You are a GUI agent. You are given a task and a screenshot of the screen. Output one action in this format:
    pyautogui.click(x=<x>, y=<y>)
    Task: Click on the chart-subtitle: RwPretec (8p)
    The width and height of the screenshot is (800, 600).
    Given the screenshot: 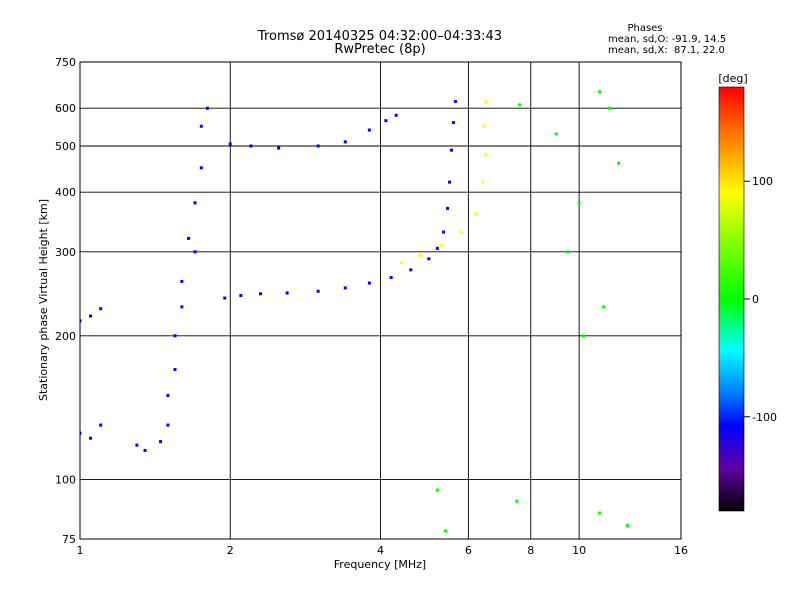 What is the action you would take?
    pyautogui.click(x=379, y=49)
    